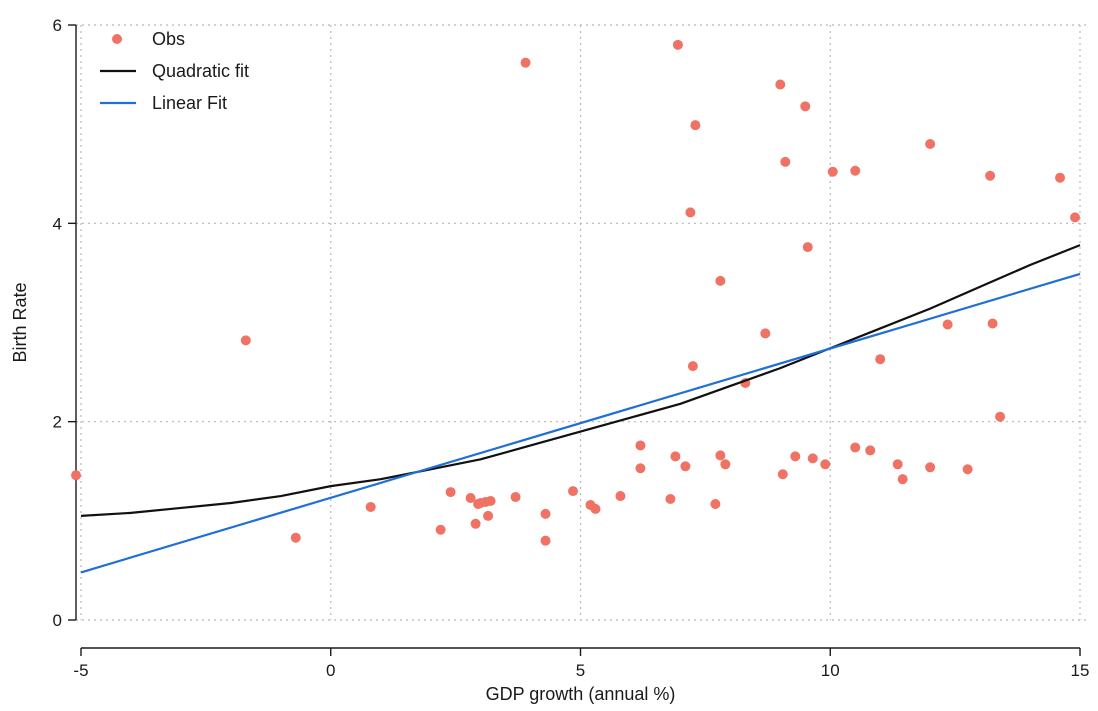 This screenshot has width=1098, height=711. Describe the element at coordinates (189, 103) in the screenshot. I see `legend-label: Linear Fit` at that location.